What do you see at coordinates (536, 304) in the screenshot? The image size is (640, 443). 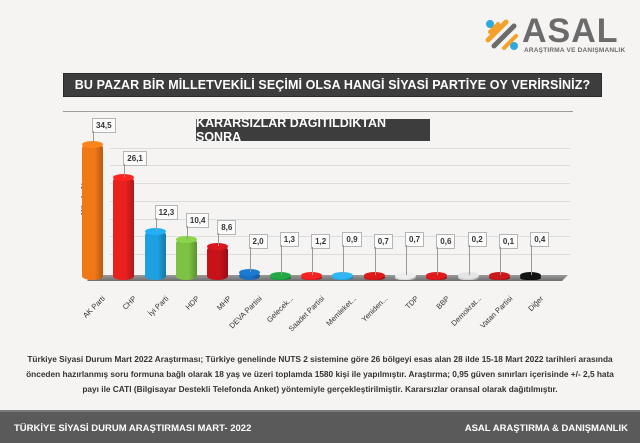 I see `category-label: Diğer` at bounding box center [536, 304].